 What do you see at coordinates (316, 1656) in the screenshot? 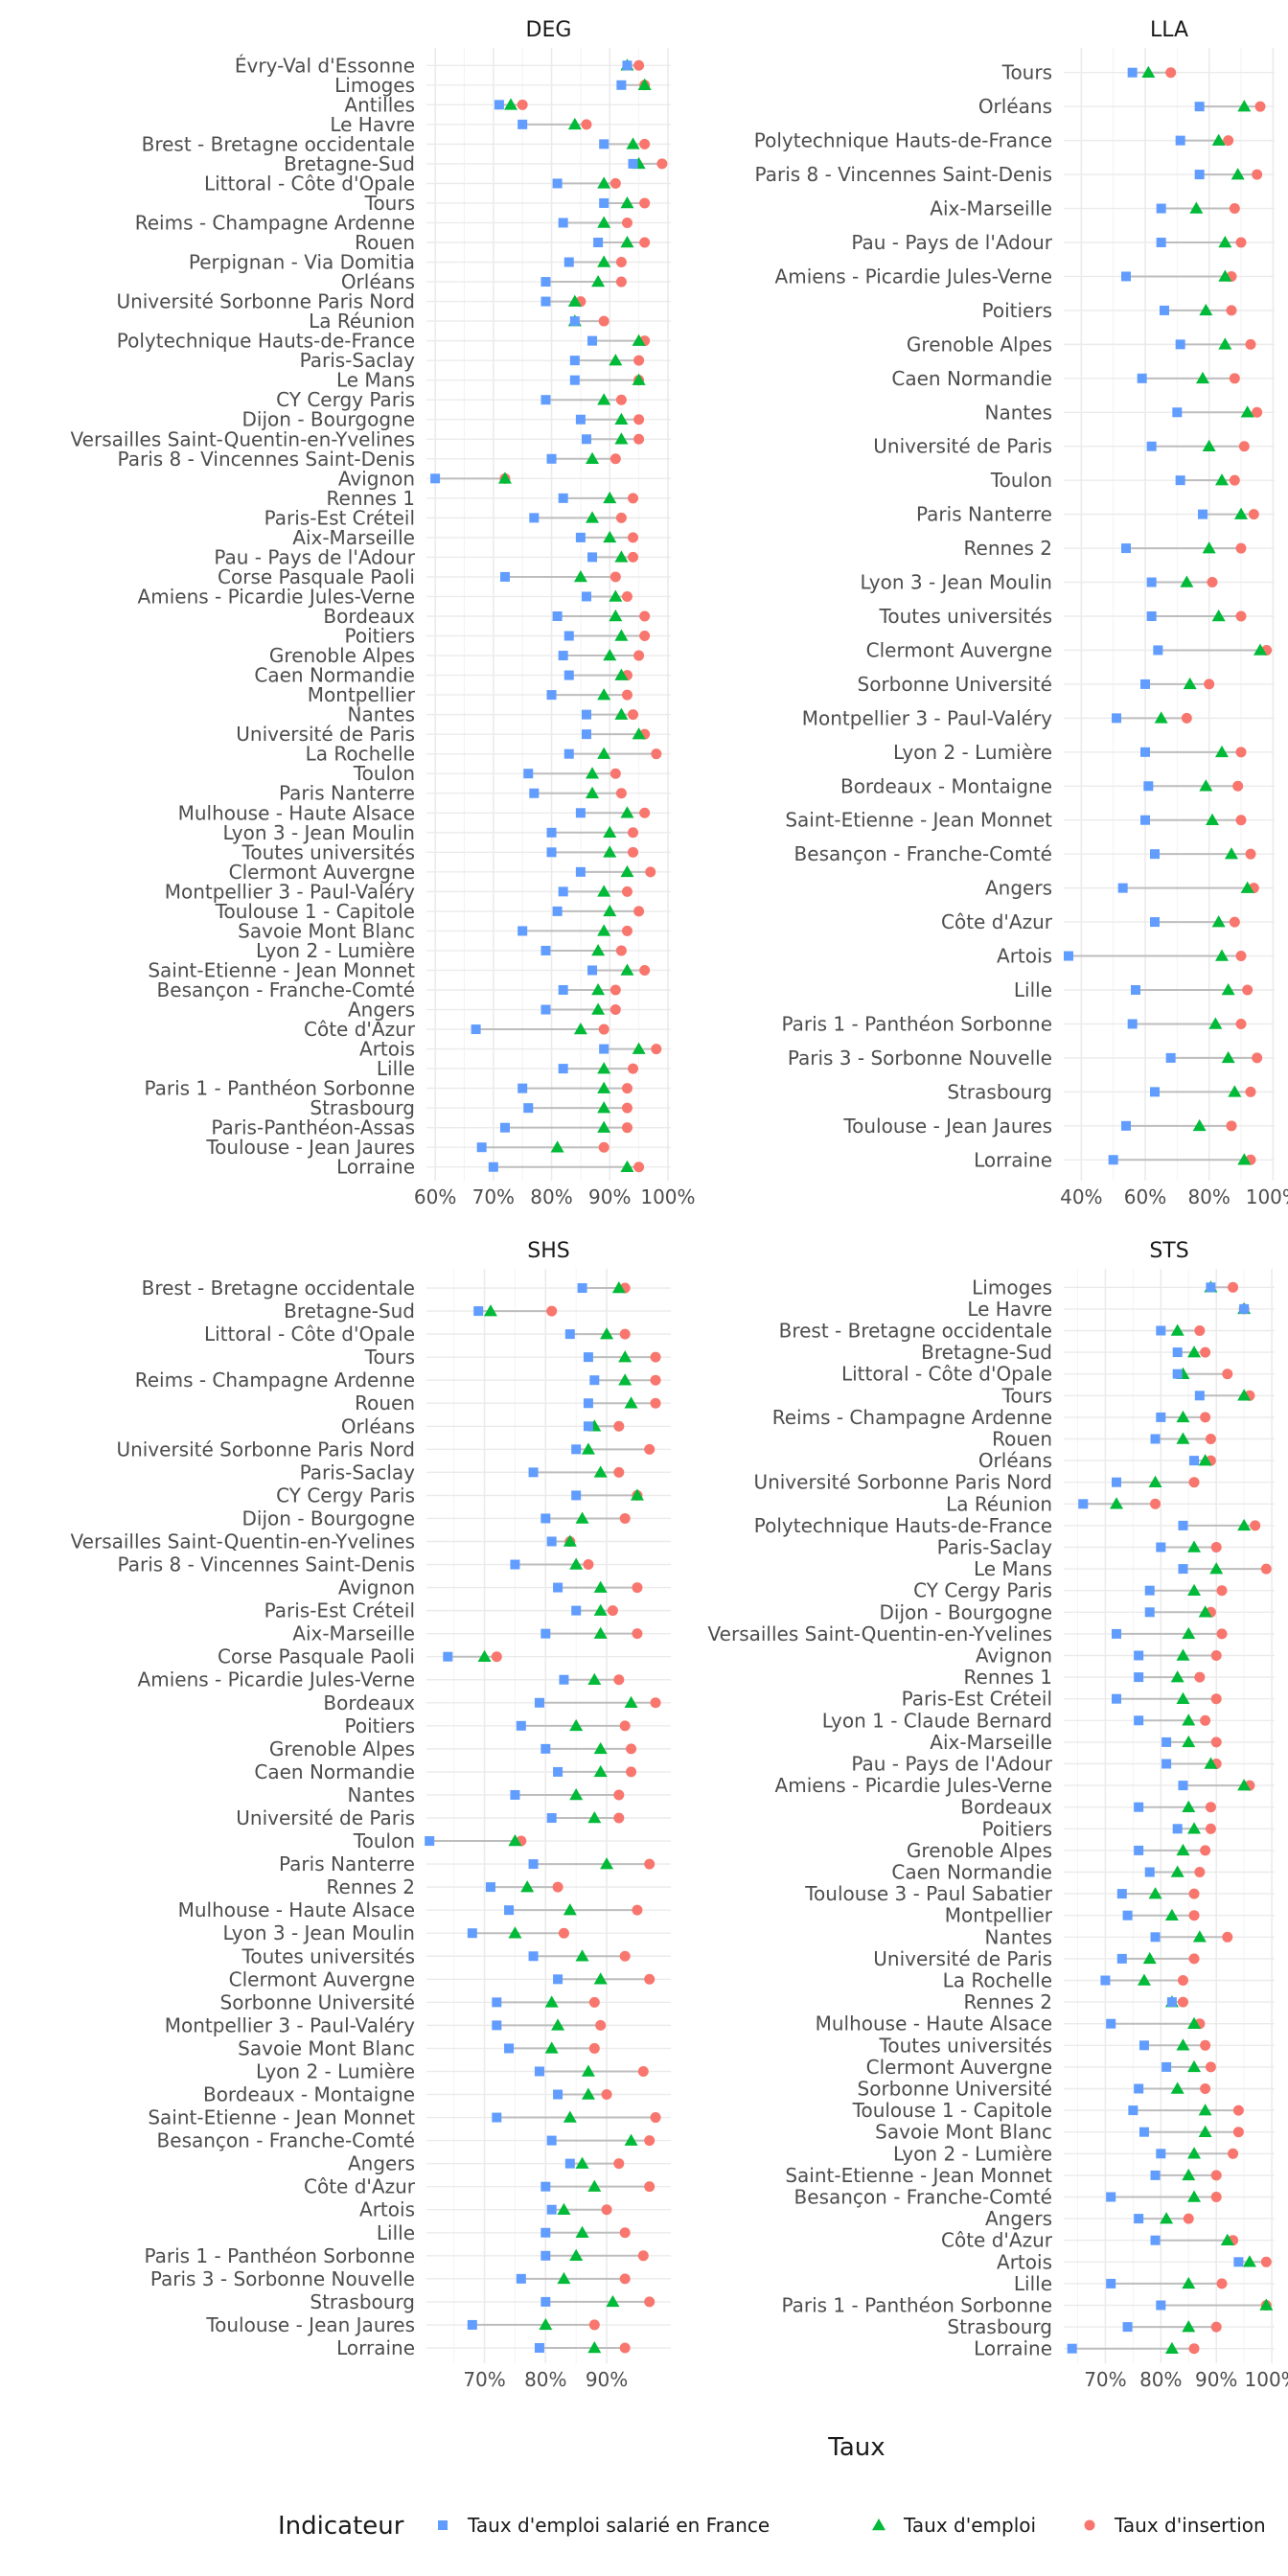
I see `category-label: Corse Pasquale Paoli` at bounding box center [316, 1656].